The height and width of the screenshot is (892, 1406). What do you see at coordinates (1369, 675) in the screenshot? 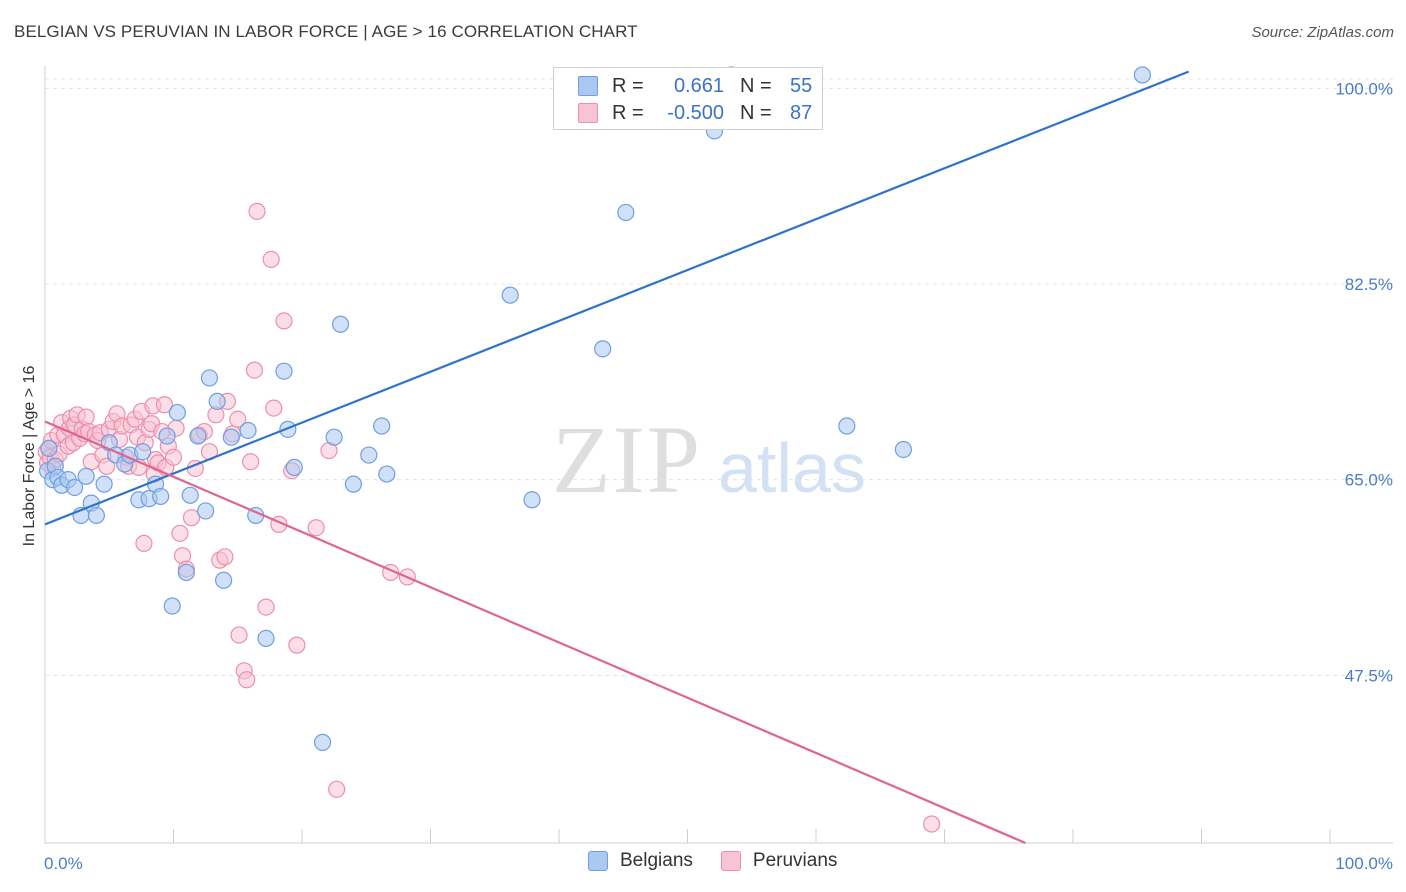
I see `y-tick-label: 47.5%` at bounding box center [1369, 675].